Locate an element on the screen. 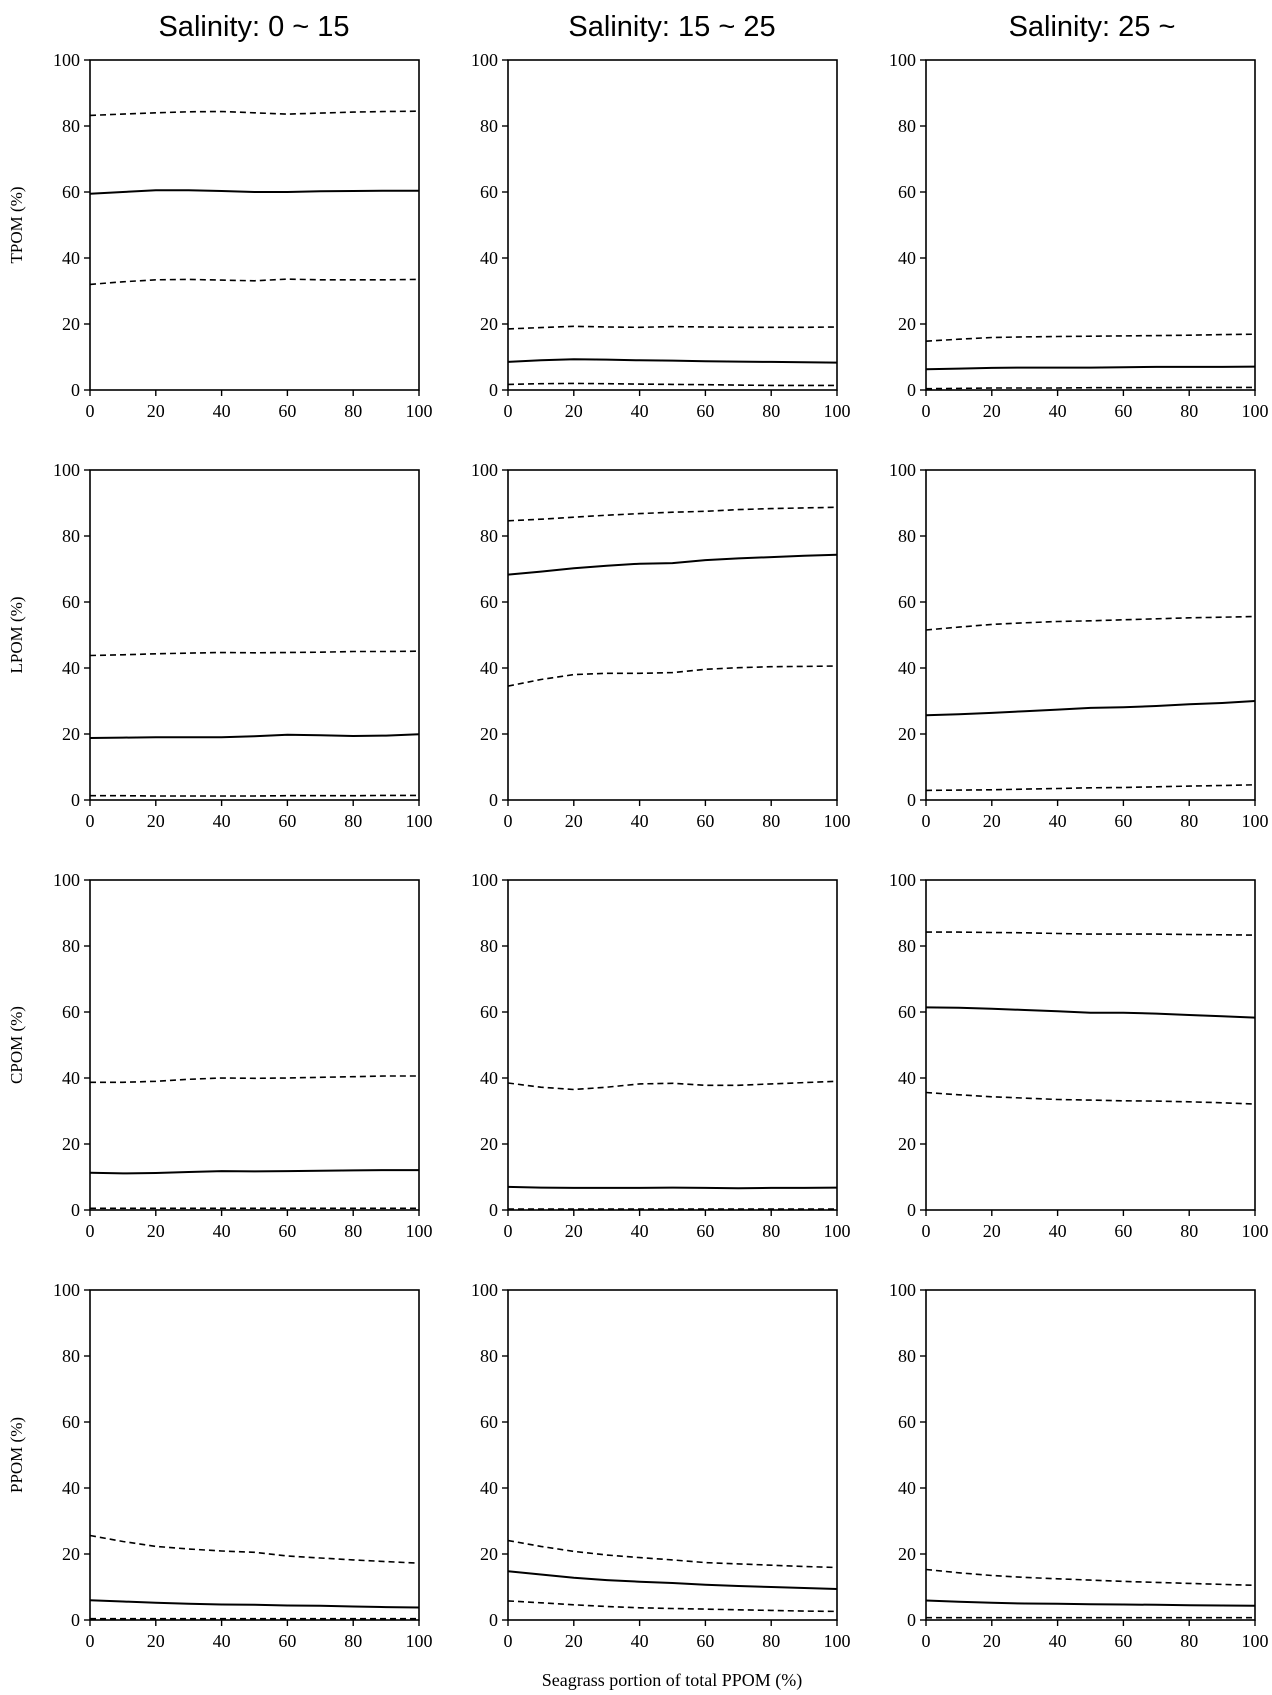 This screenshot has height=1695, width=1272. panel-1-0: 0 20 40 60 80 100 0 20 40 60 80 100 LPOM (%) is located at coordinates (220, 645).